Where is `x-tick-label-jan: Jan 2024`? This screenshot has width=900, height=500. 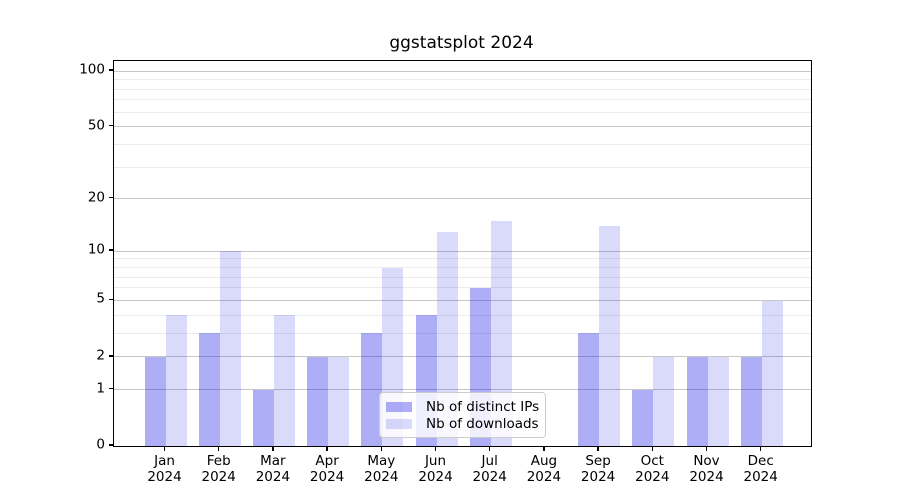
x-tick-label-jan: Jan 2024 is located at coordinates (165, 469).